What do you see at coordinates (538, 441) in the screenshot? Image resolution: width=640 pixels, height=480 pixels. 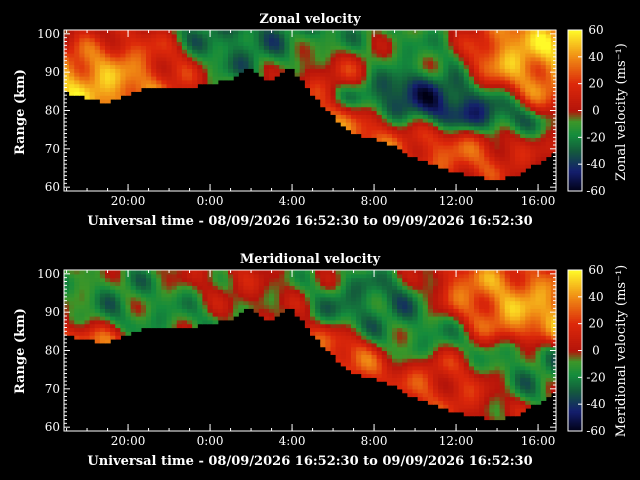 I see `x-tick-label: 16:00` at bounding box center [538, 441].